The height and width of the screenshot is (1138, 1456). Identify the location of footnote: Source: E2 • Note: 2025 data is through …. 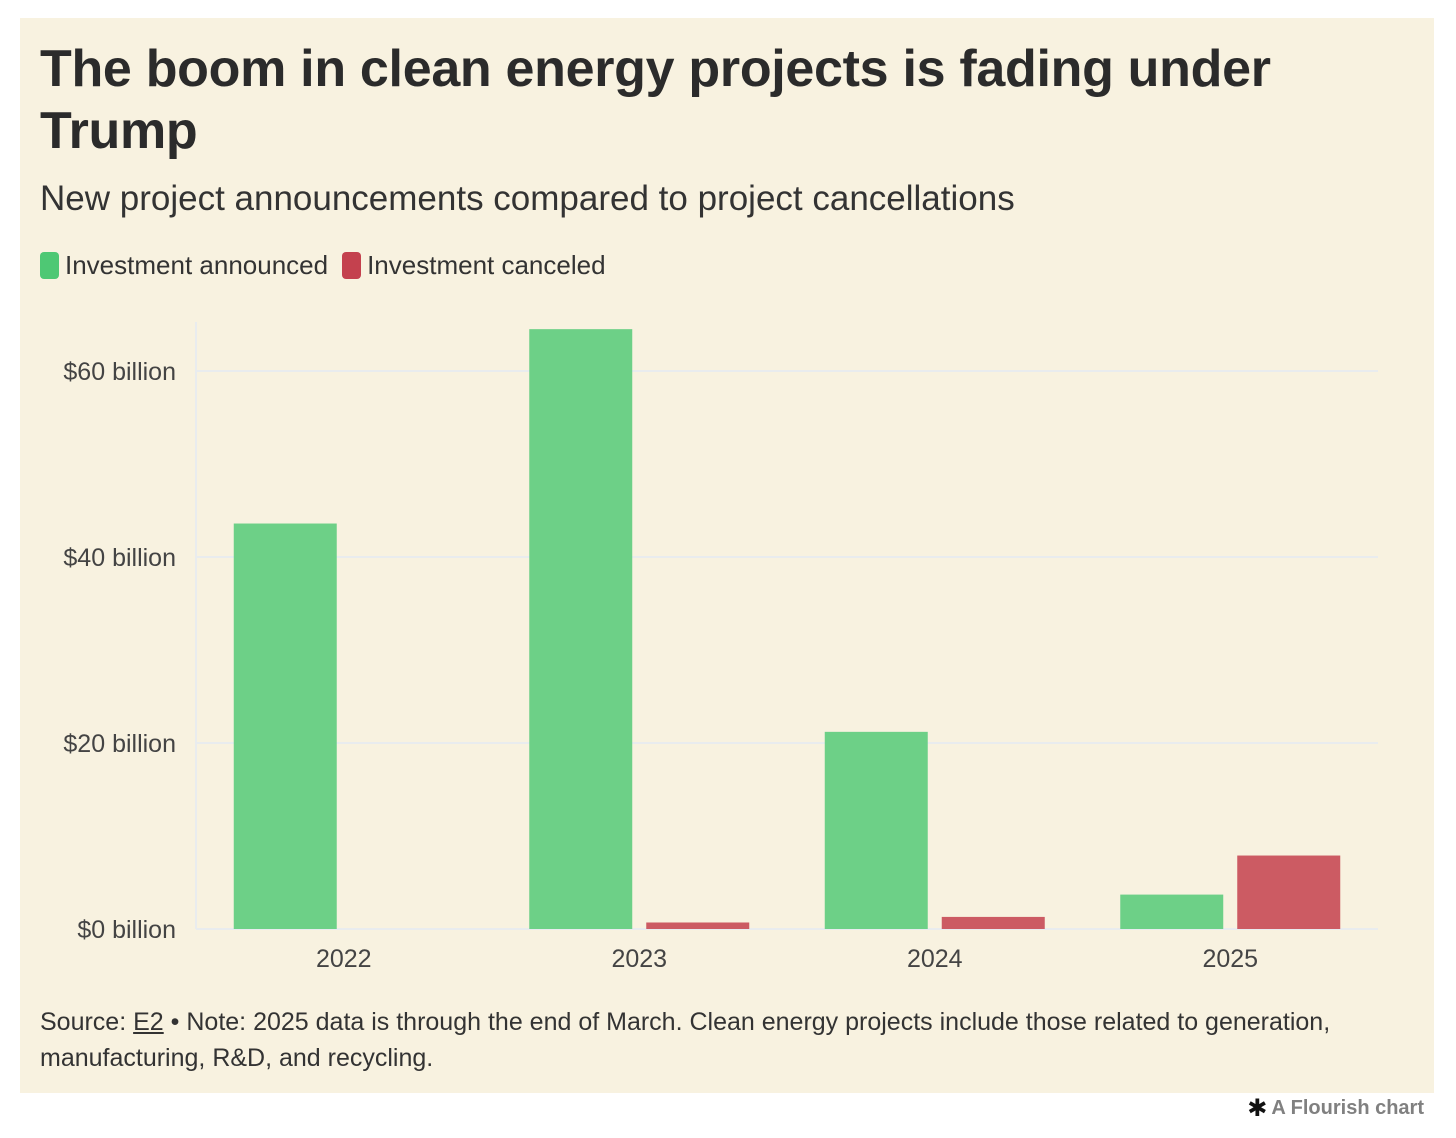
(720, 1040).